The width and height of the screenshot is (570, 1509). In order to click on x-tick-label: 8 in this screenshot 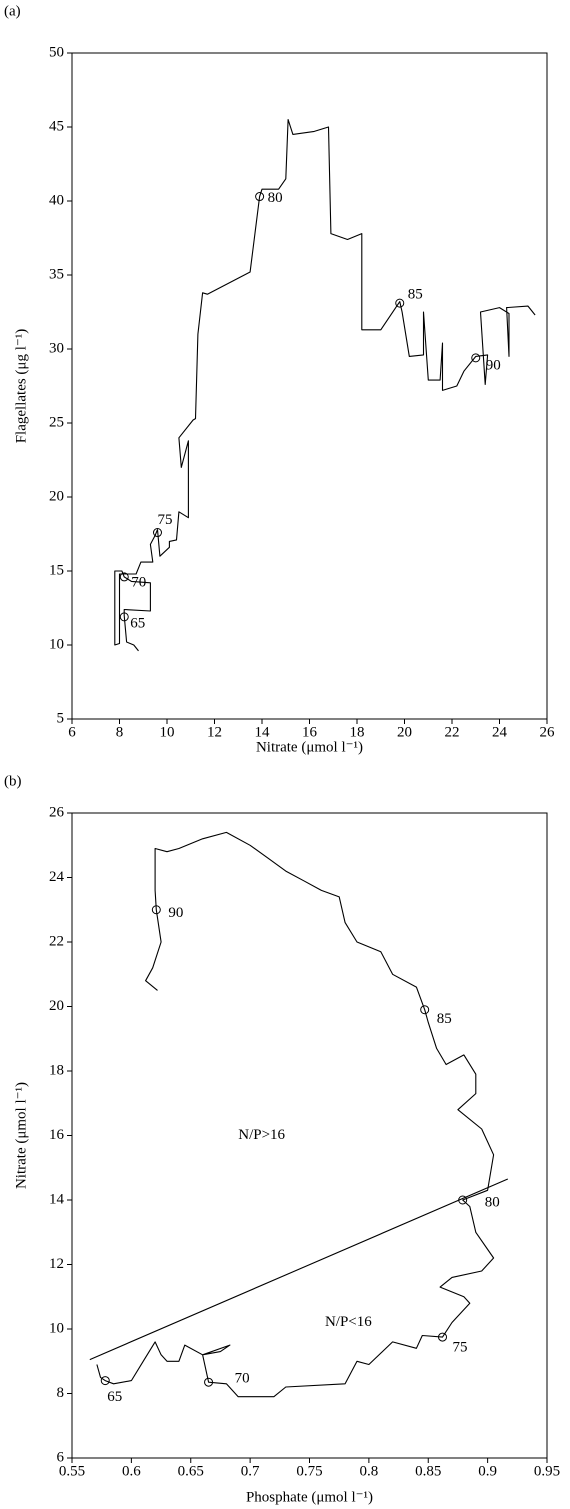, I will do `click(120, 732)`.